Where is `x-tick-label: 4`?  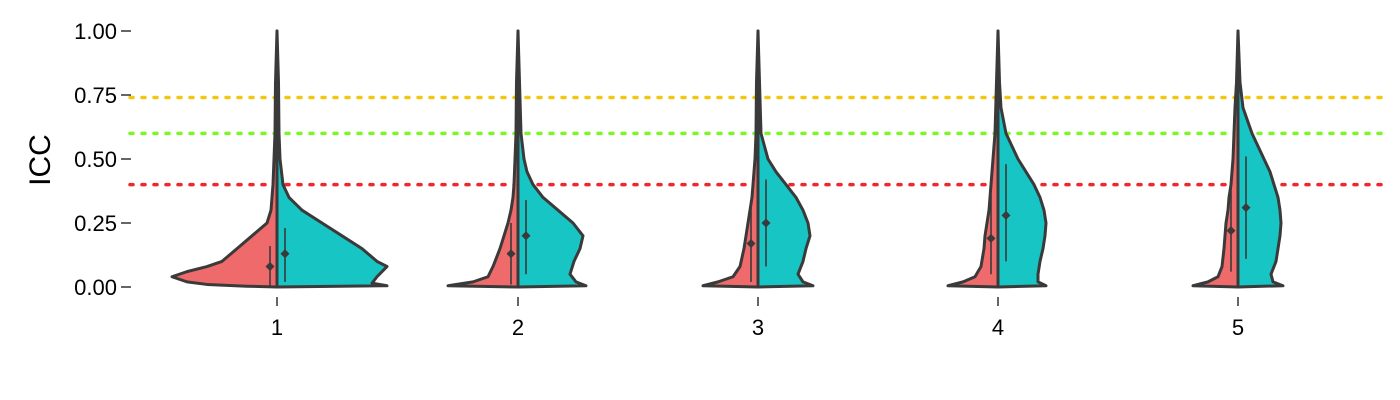
x-tick-label: 4 is located at coordinates (998, 327).